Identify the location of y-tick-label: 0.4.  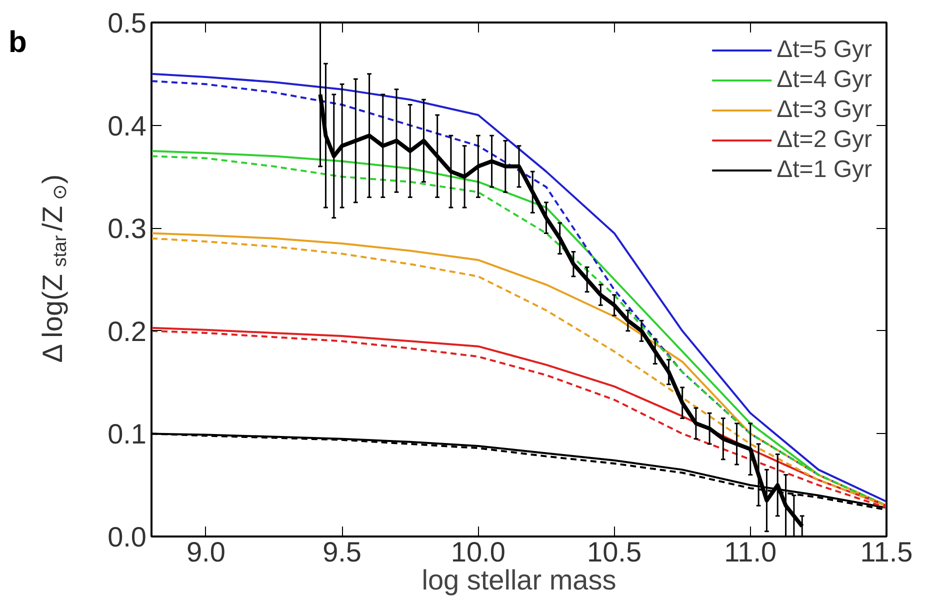
(127, 126).